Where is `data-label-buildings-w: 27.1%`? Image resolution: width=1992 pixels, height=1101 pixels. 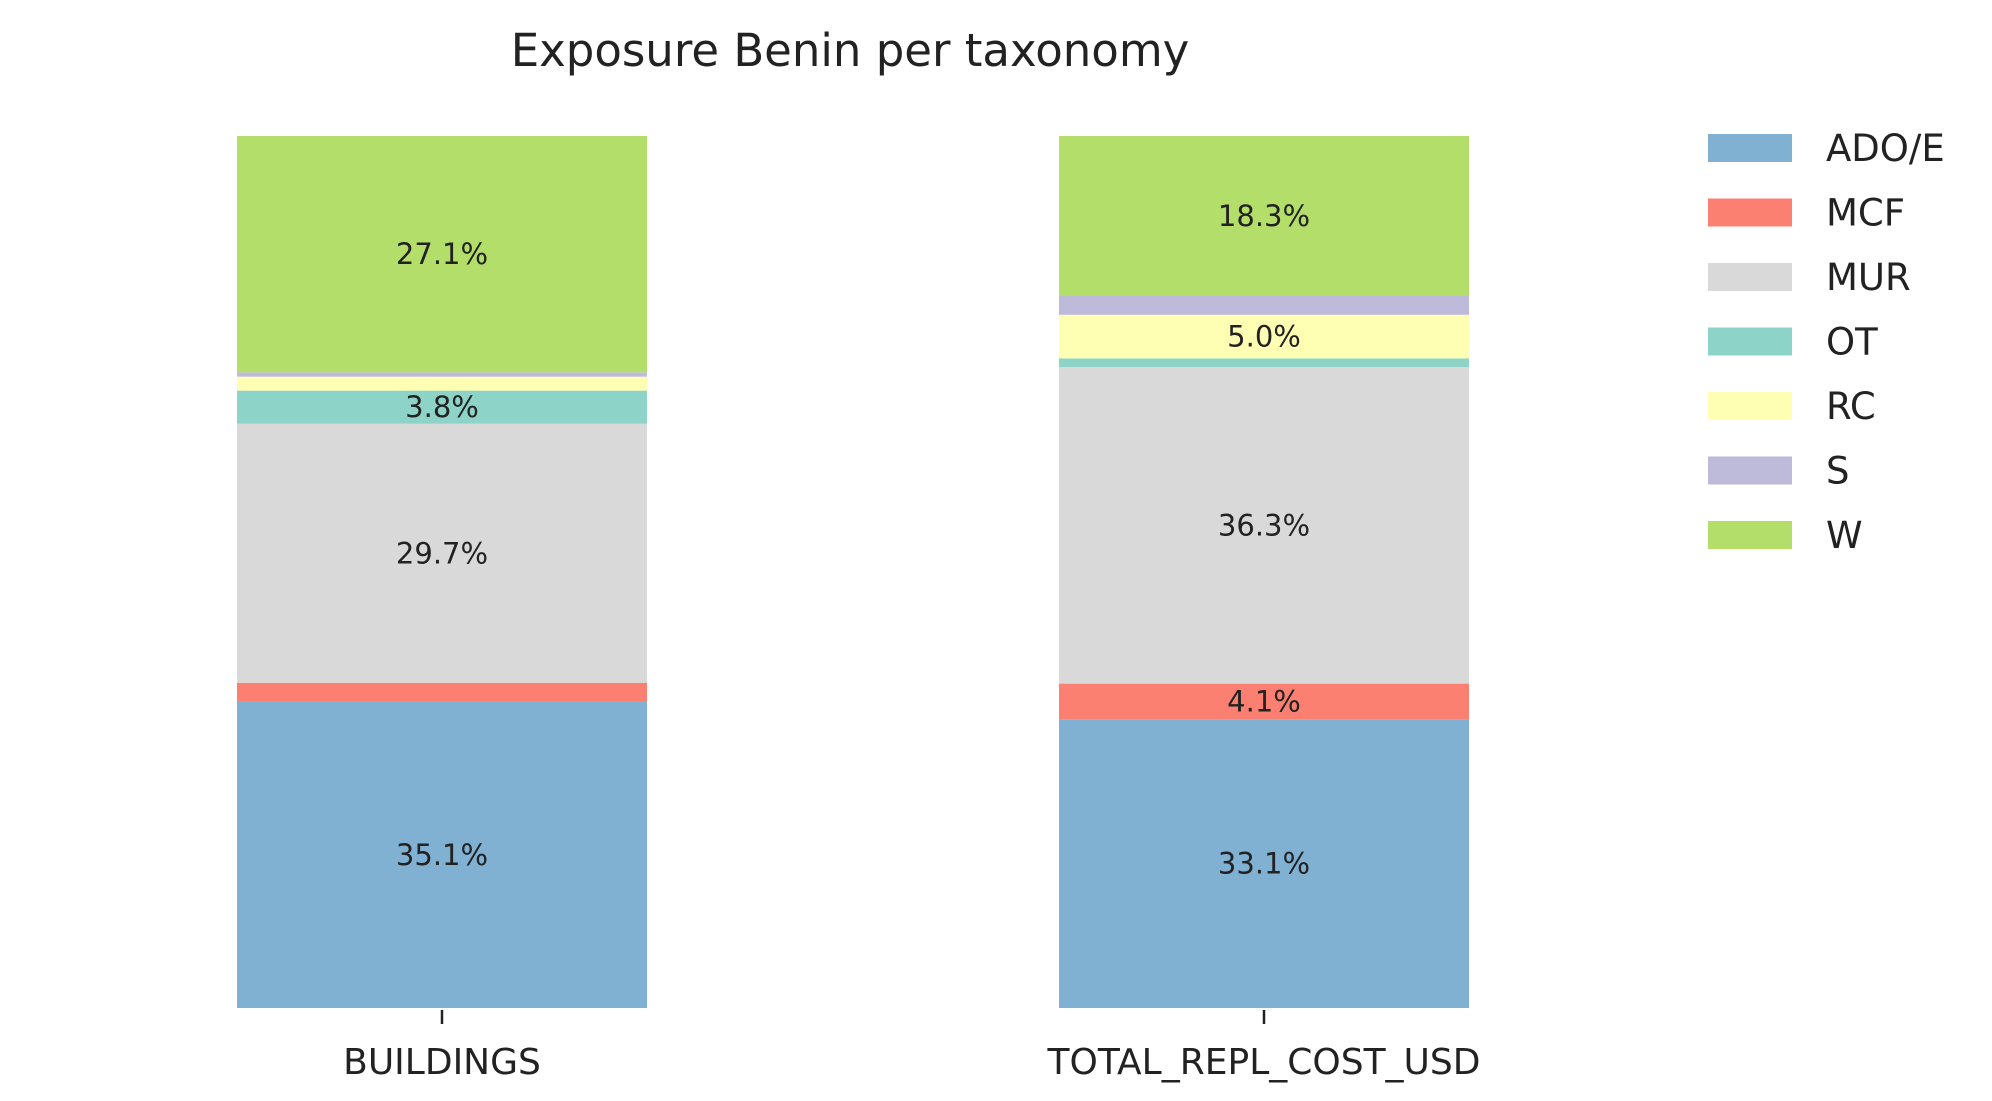 data-label-buildings-w: 27.1% is located at coordinates (442, 254).